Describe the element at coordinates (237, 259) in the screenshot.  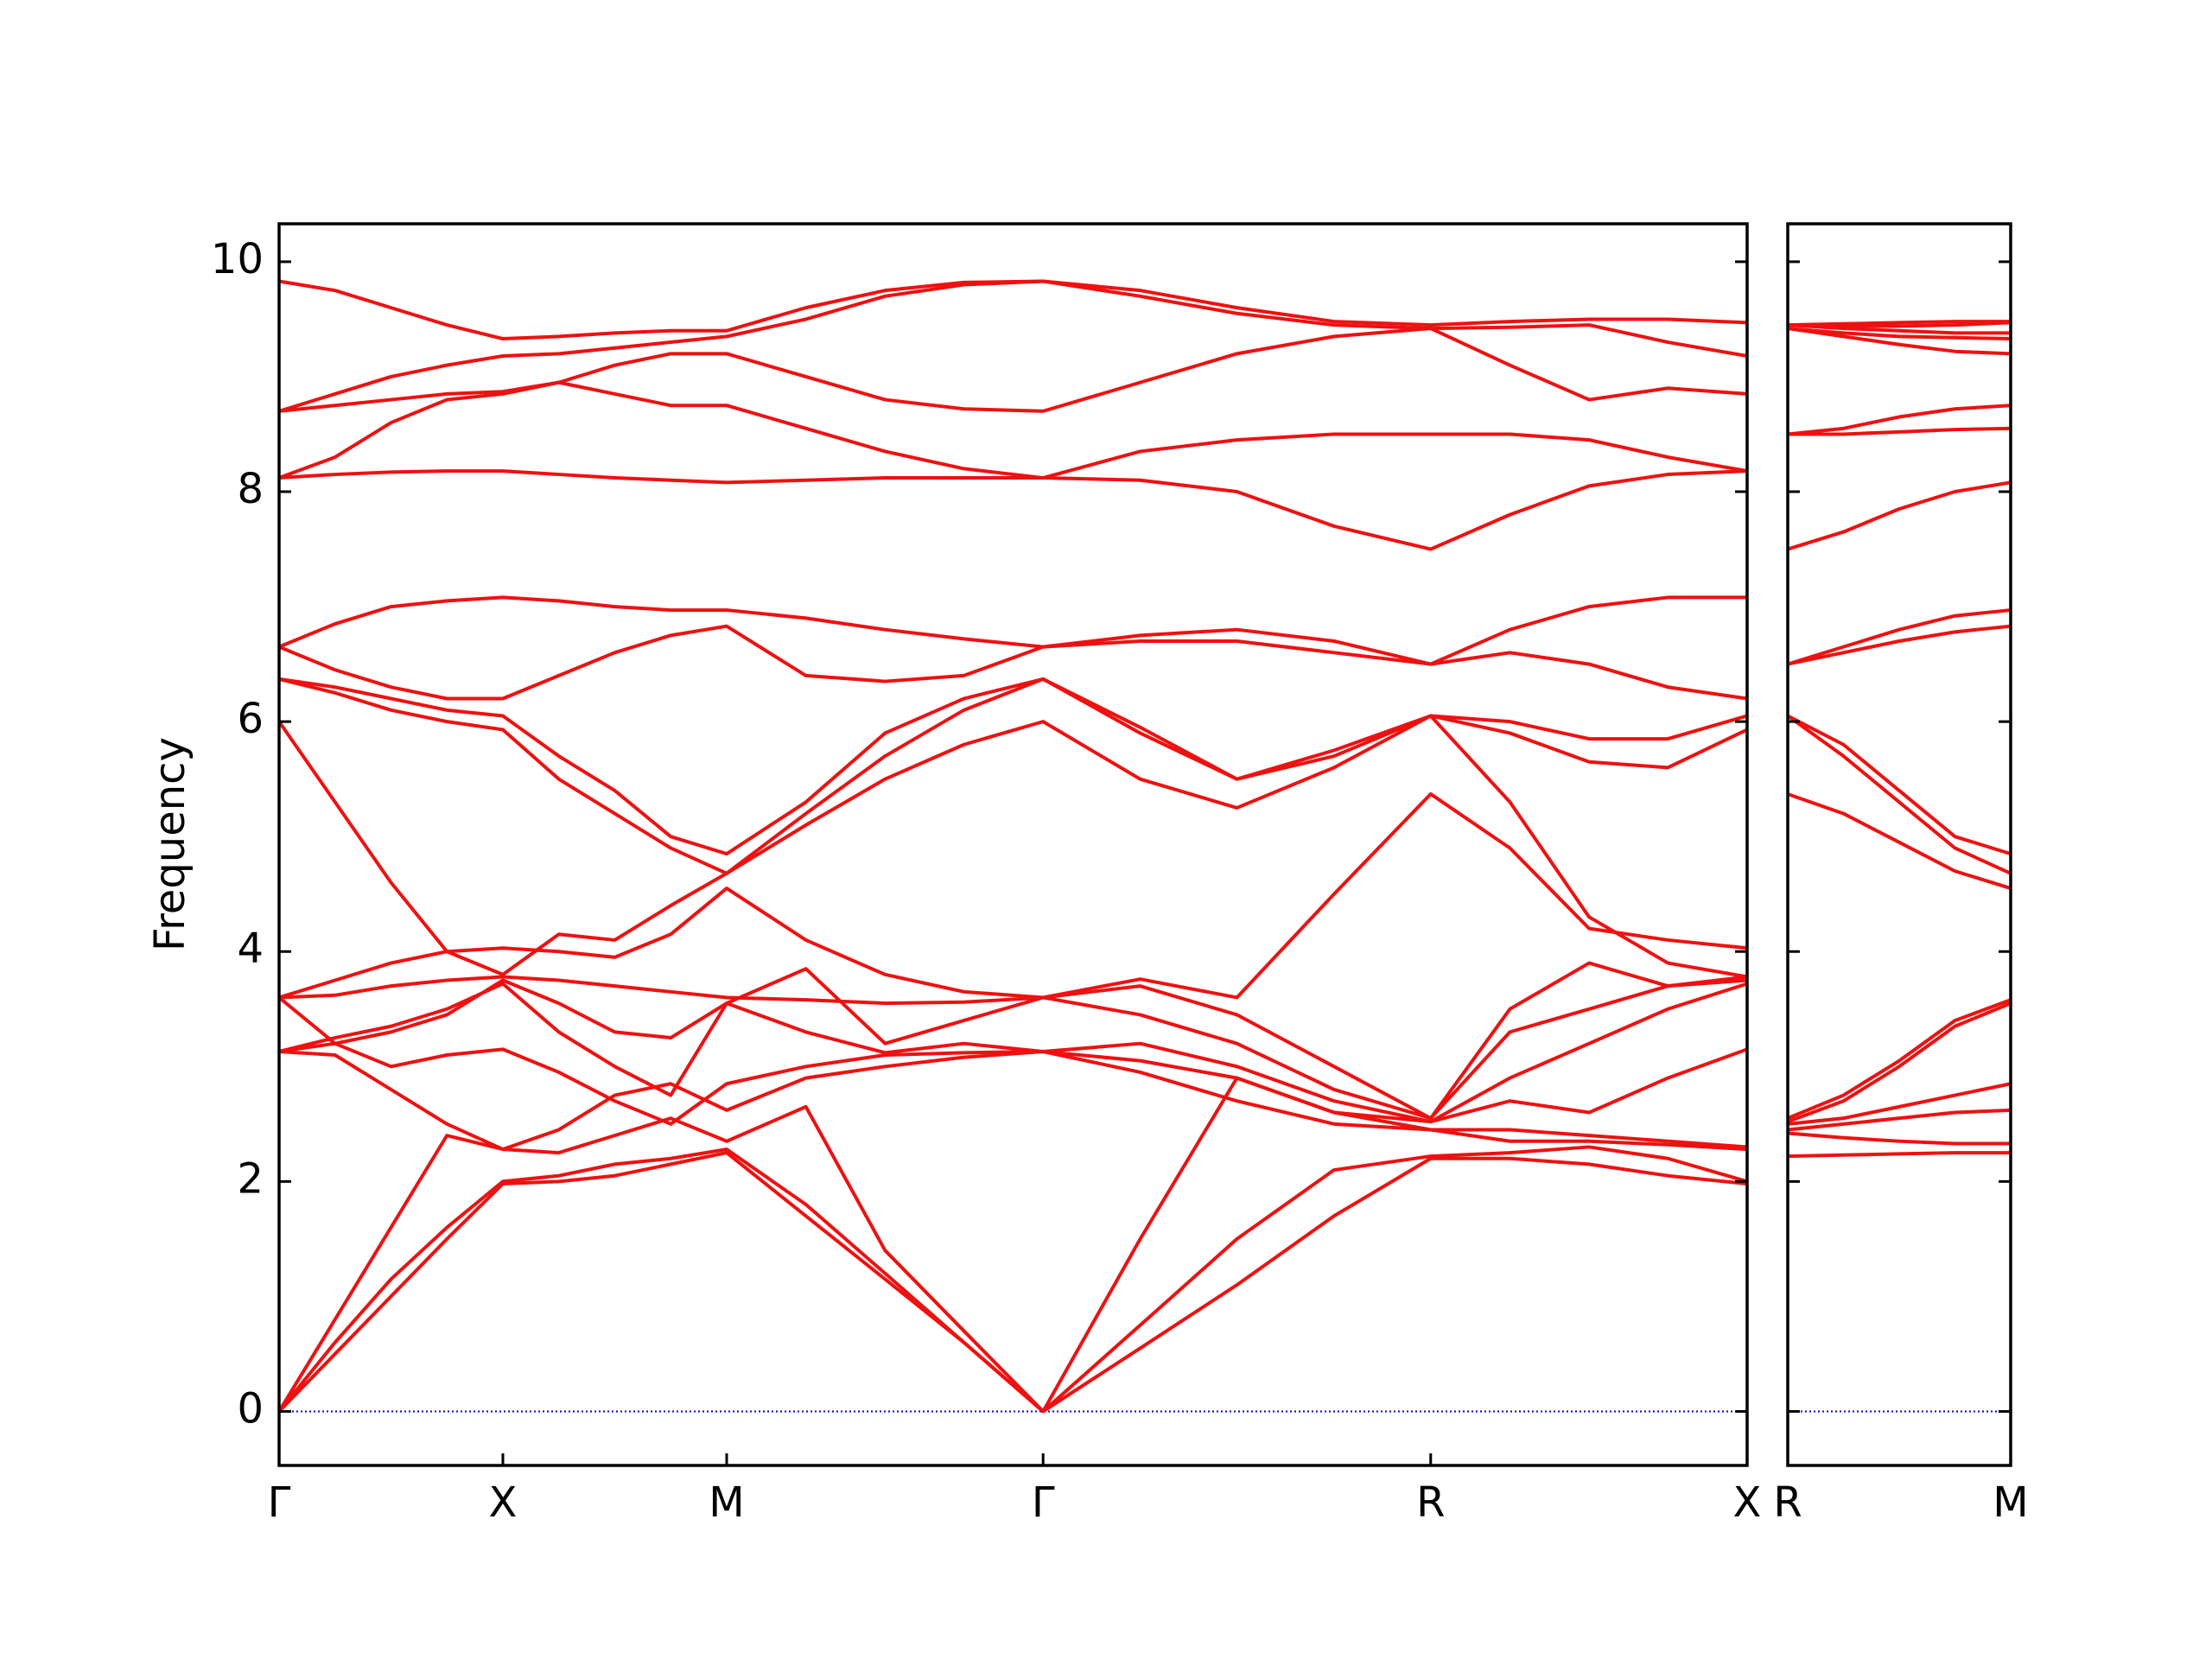
I see `y-tick-label: 10` at that location.